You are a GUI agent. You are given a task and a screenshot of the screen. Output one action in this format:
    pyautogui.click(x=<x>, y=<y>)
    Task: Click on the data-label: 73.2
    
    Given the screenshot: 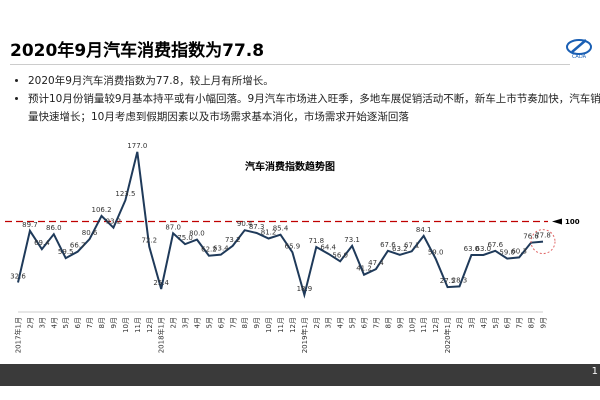 What is the action you would take?
    pyautogui.click(x=233, y=240)
    